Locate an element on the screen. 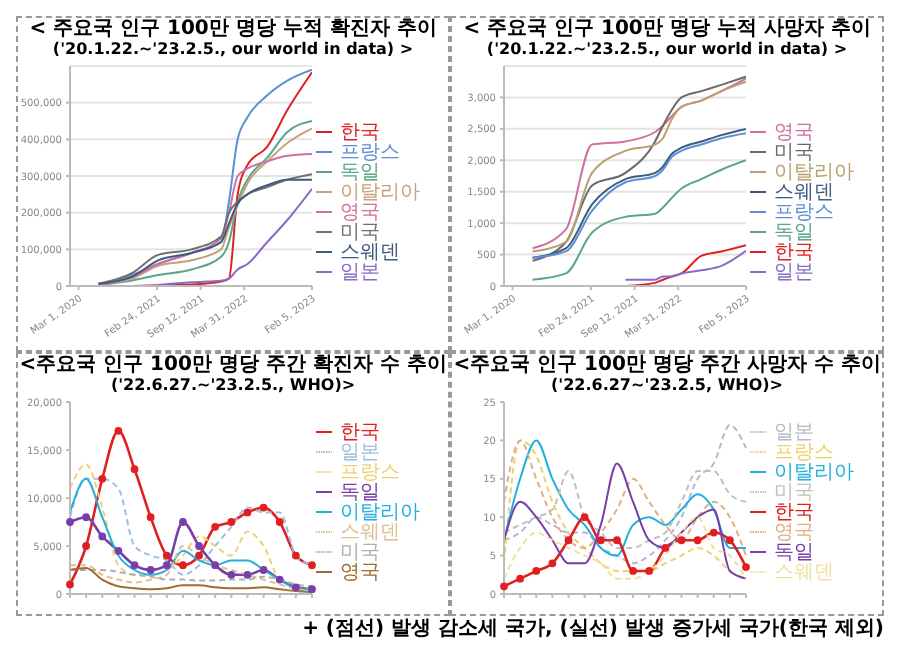 The width and height of the screenshot is (900, 660). chart-subtitle: ('22.6.27.~'23.2.5., WHO)> is located at coordinates (233, 386).